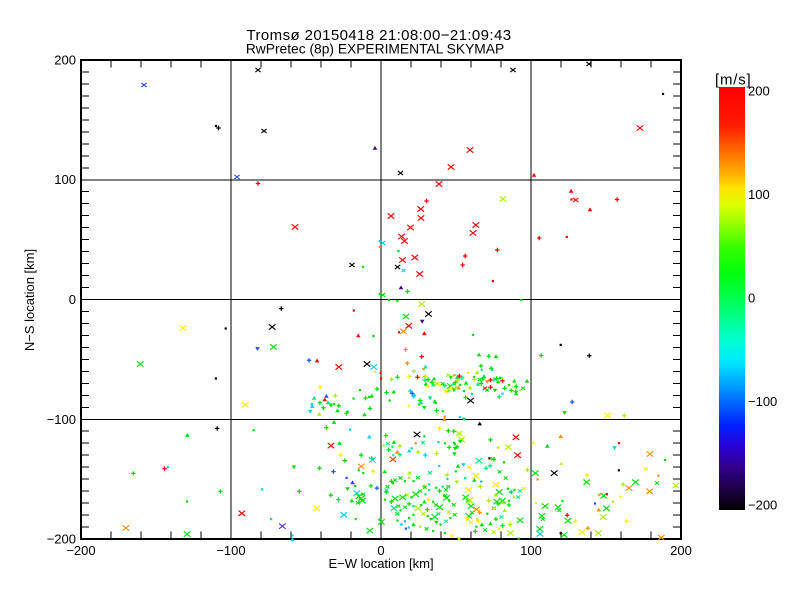 The image size is (800, 600). I want to click on svg-text:RwPretec (8p) EXPERIMENTAL SKY: RwPretec (8p) EXPERIMENTAL SKYMAP, so click(375, 49).